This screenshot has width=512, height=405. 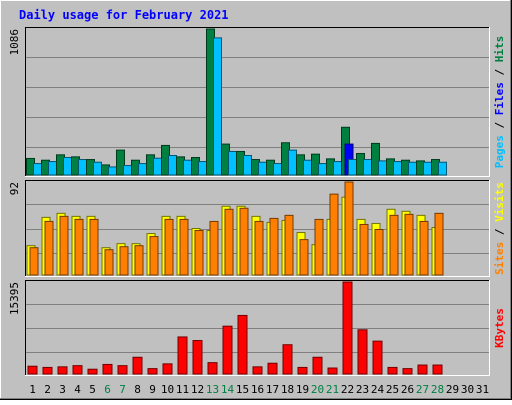 What do you see at coordinates (482, 389) in the screenshot?
I see `x-tick-label: 31` at bounding box center [482, 389].